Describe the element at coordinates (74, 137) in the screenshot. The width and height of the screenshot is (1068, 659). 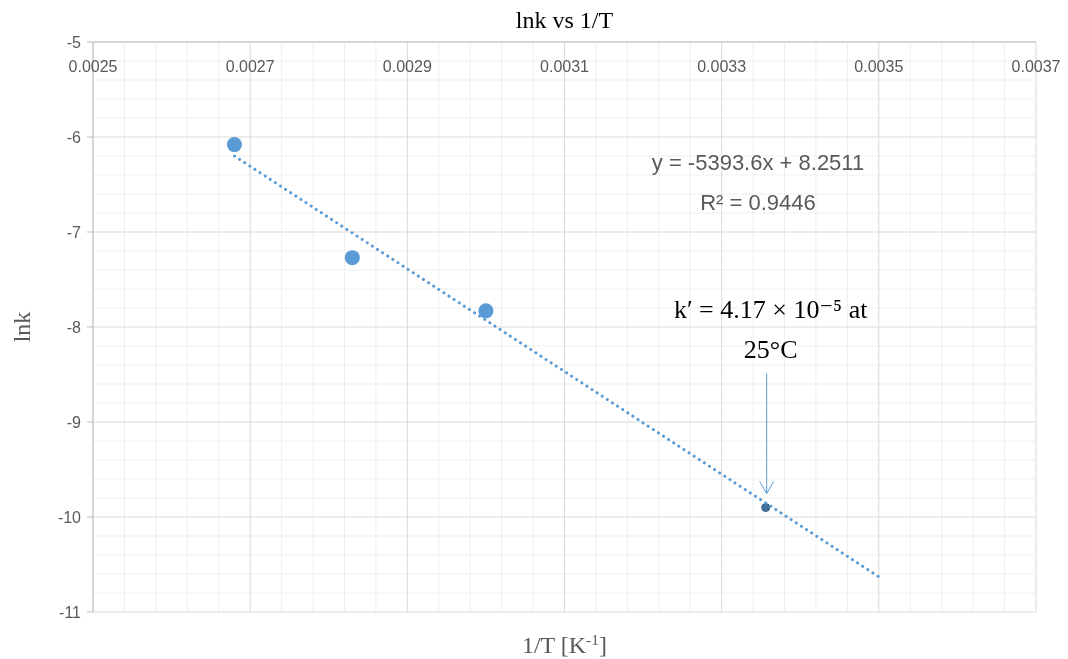
I see `y-tick-label: -6` at that location.